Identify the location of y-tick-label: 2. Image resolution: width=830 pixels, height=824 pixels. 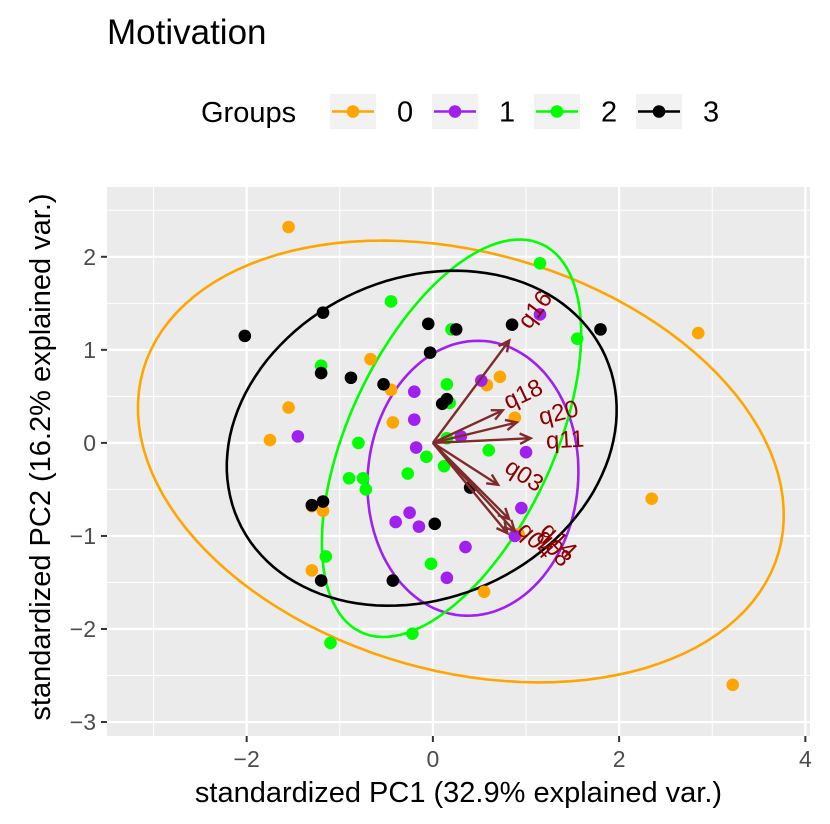
(89, 257).